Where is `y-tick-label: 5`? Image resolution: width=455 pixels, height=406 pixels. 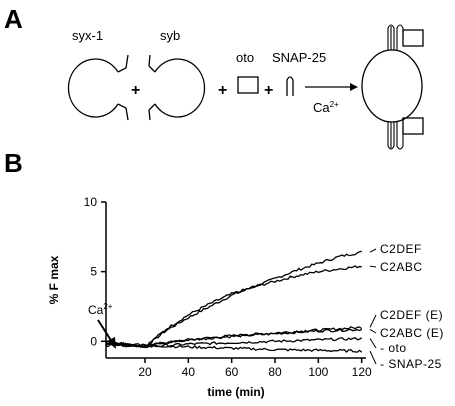
y-tick-label: 5 is located at coordinates (93, 272).